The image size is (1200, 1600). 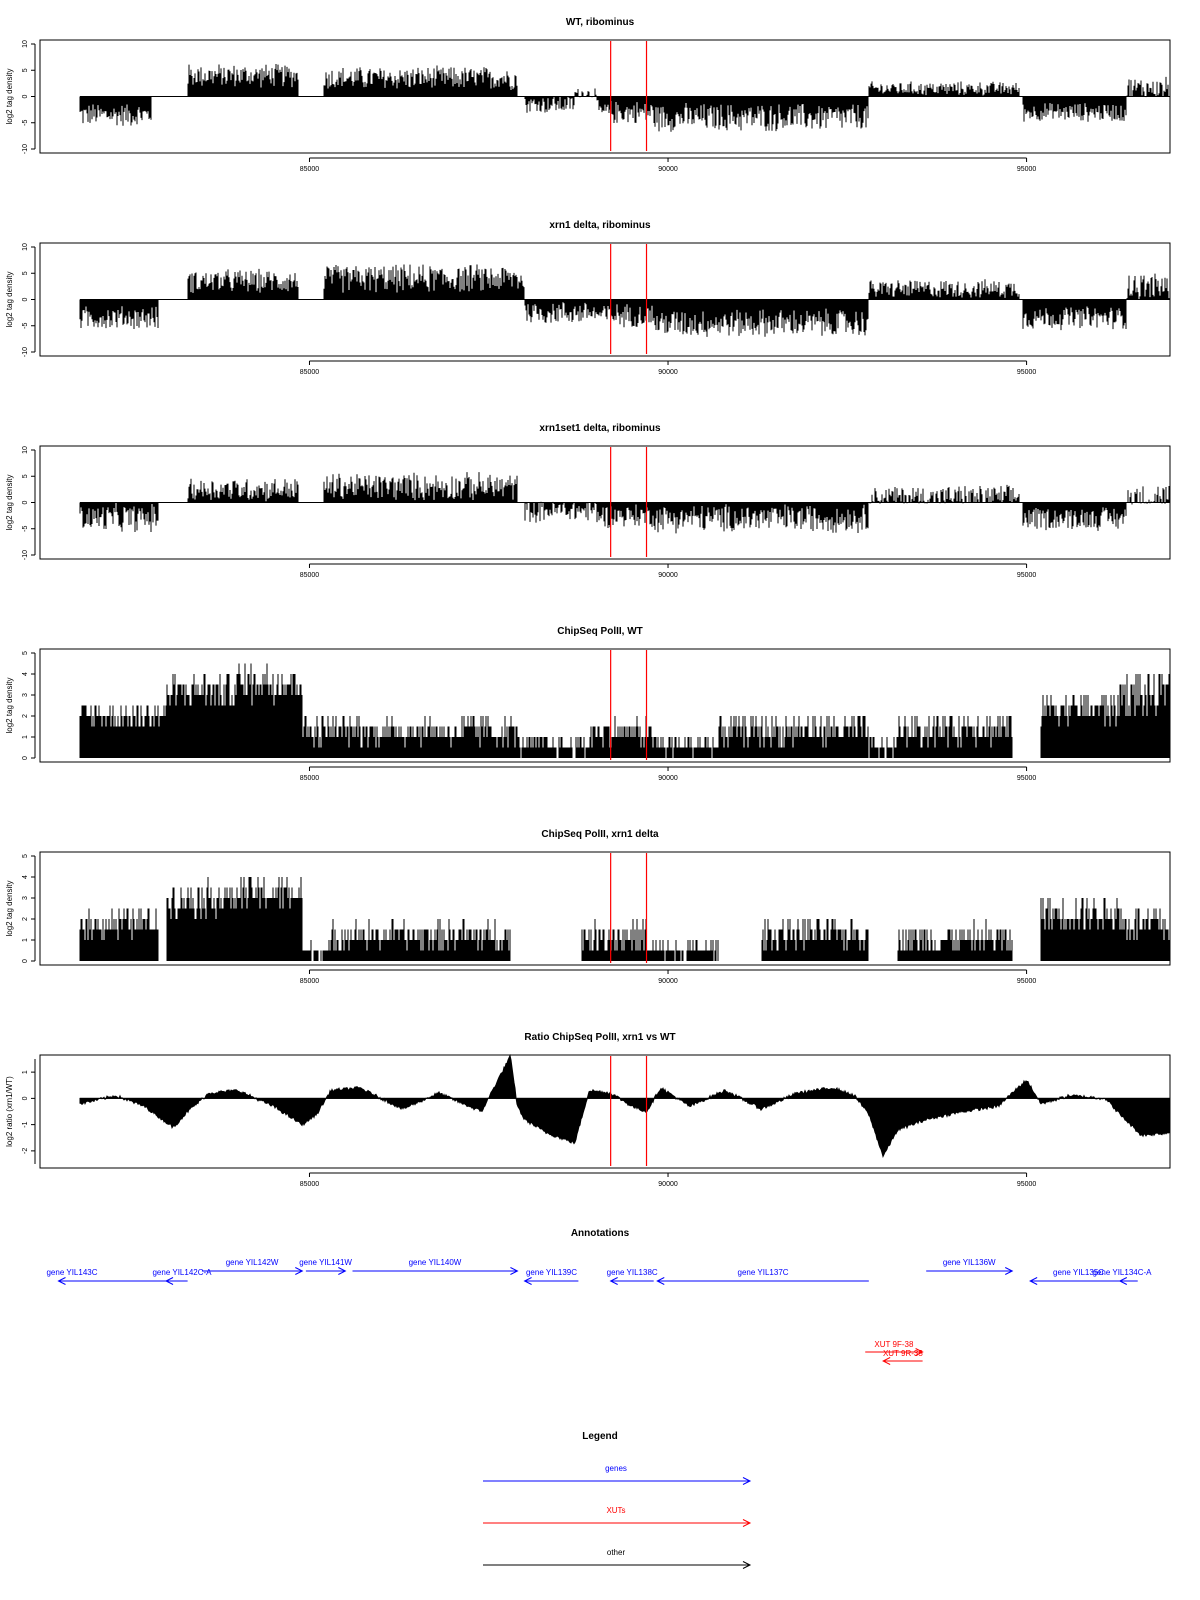 What do you see at coordinates (600, 631) in the screenshot?
I see `panel-title: ChipSeq PolII, WT` at bounding box center [600, 631].